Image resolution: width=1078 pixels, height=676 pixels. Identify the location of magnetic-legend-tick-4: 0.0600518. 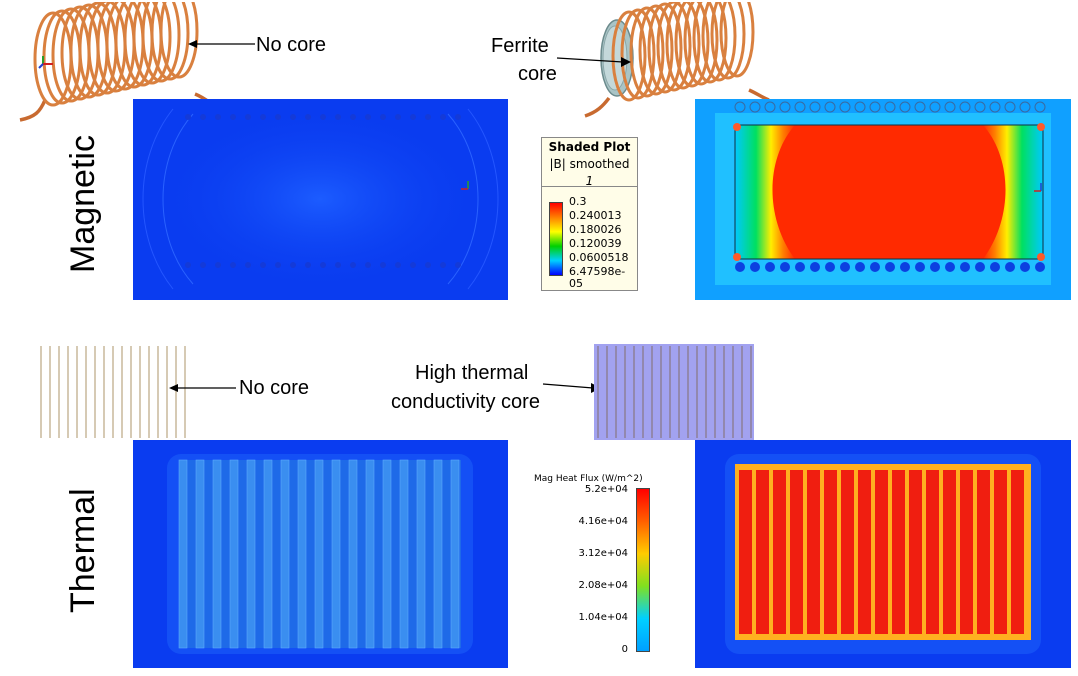
(599, 257).